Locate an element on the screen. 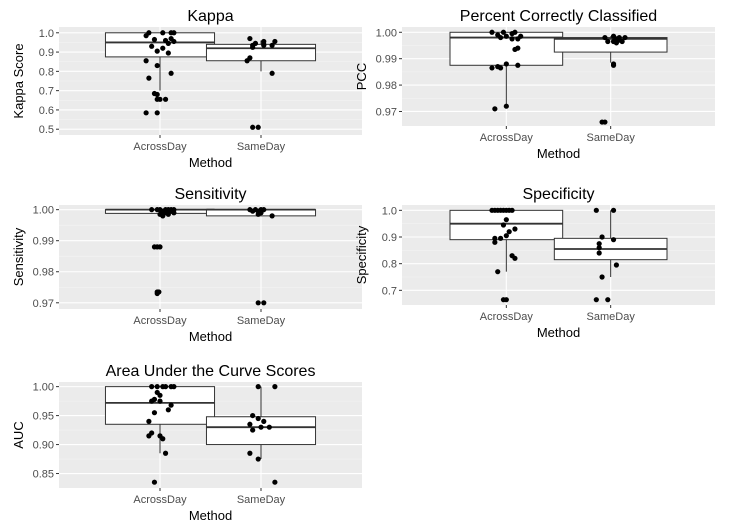 The height and width of the screenshot is (532, 741). box-body is located at coordinates (261, 431).